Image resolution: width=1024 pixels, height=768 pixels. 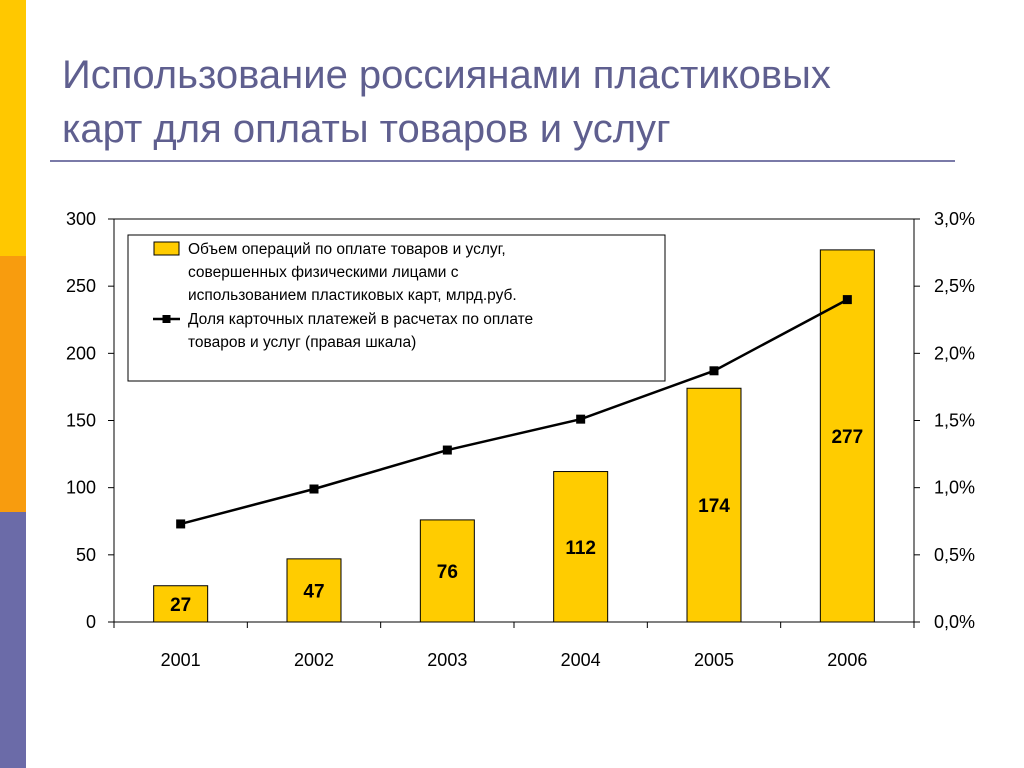 I want to click on x-axis-tick-label: 2001, so click(x=181, y=660).